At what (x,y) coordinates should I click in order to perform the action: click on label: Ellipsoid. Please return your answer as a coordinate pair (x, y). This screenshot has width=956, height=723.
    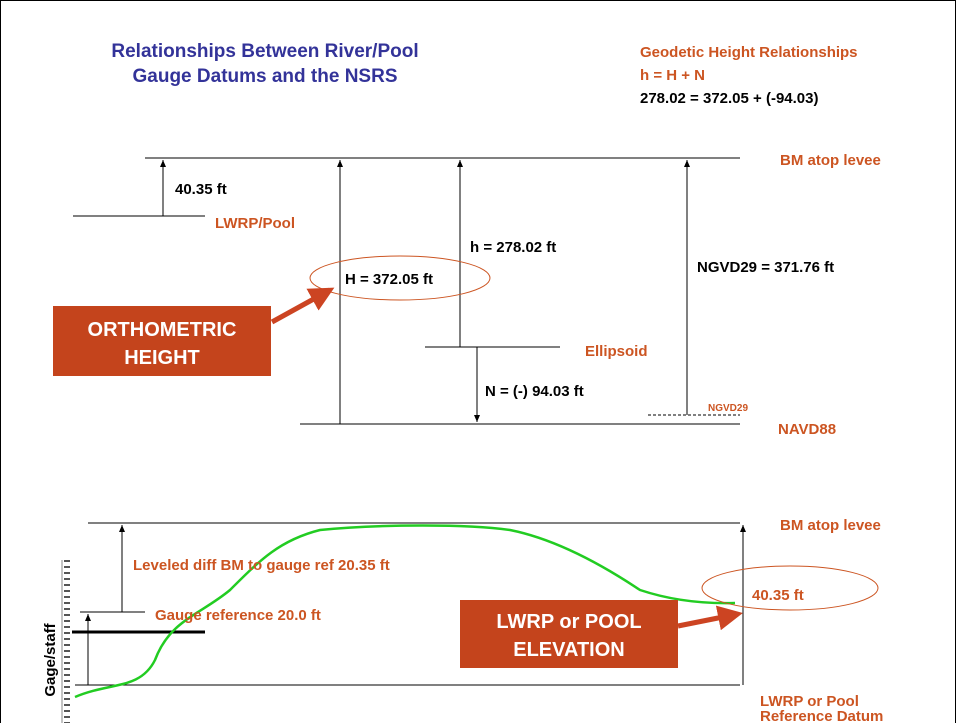
    Looking at the image, I should click on (616, 351).